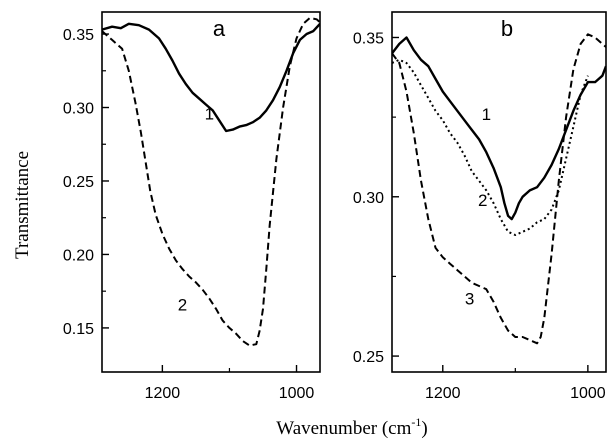 This screenshot has width=608, height=440. I want to click on y-axis-label: Transmittance, so click(22, 205).